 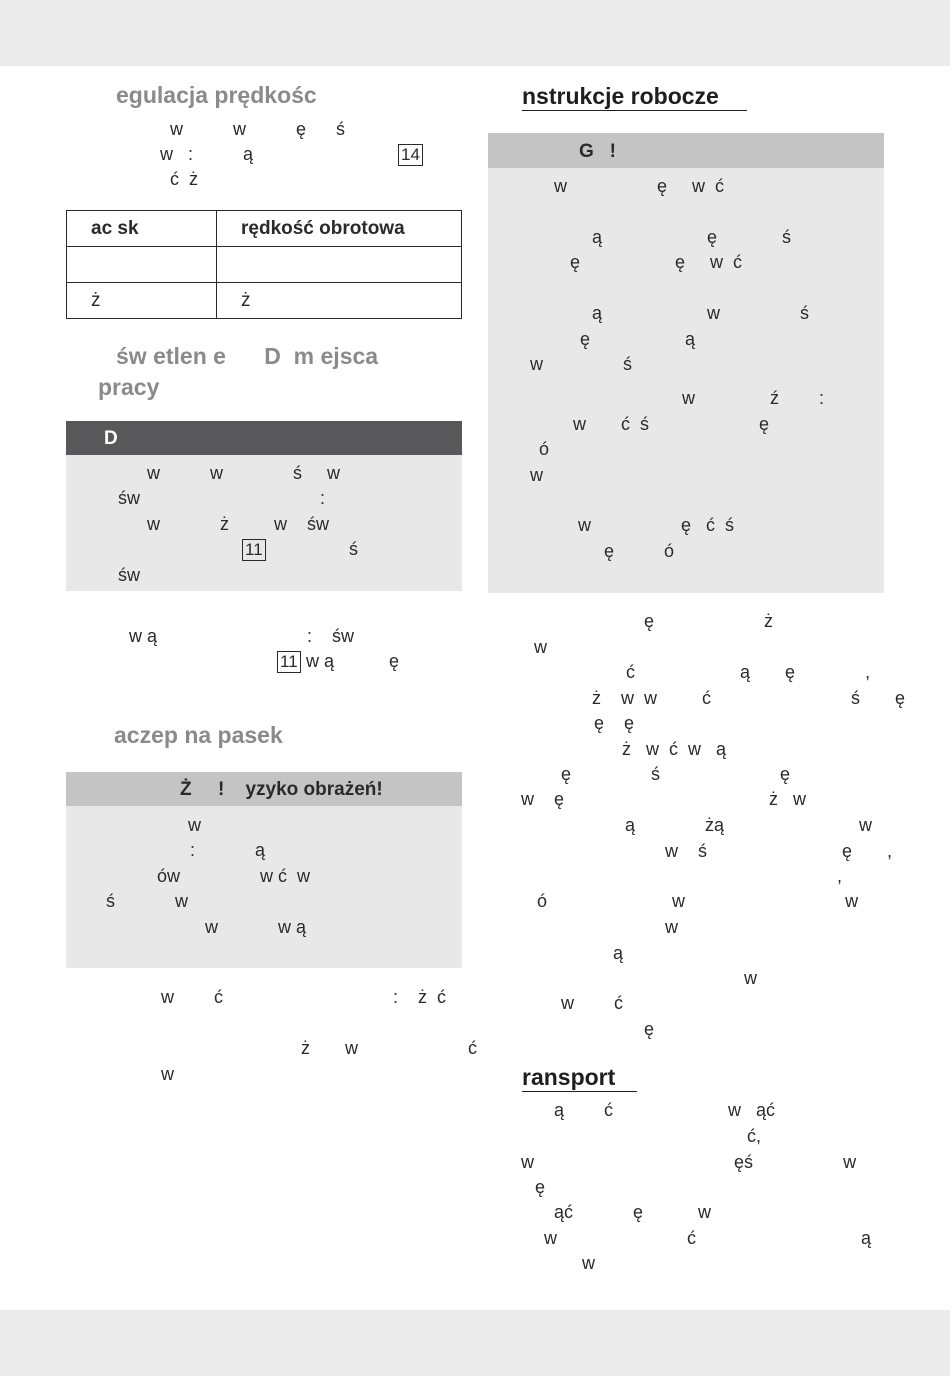 I want to click on transport-line-2: ć,, so click(x=754, y=1136).